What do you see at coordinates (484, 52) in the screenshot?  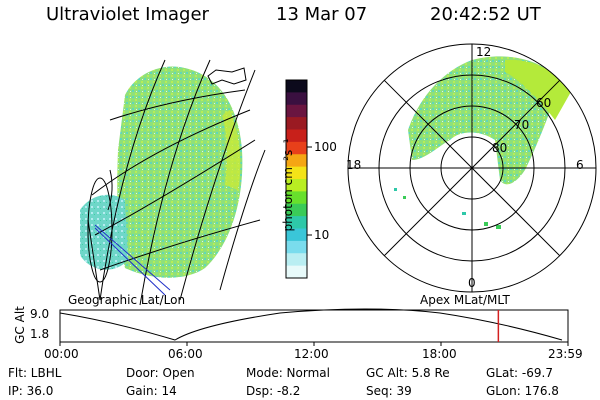 I see `mlt-label-12: 12` at bounding box center [484, 52].